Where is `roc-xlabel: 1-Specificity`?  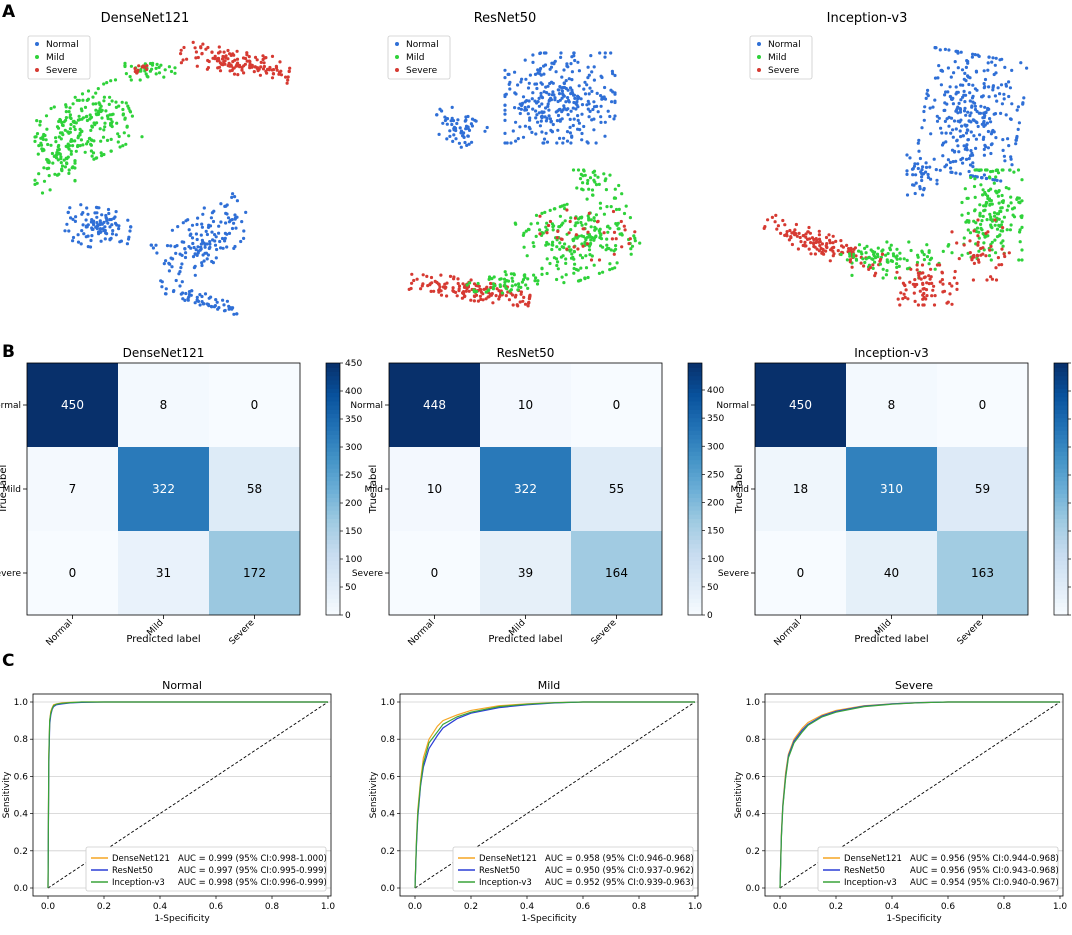
roc-xlabel: 1-Specificity is located at coordinates (549, 919).